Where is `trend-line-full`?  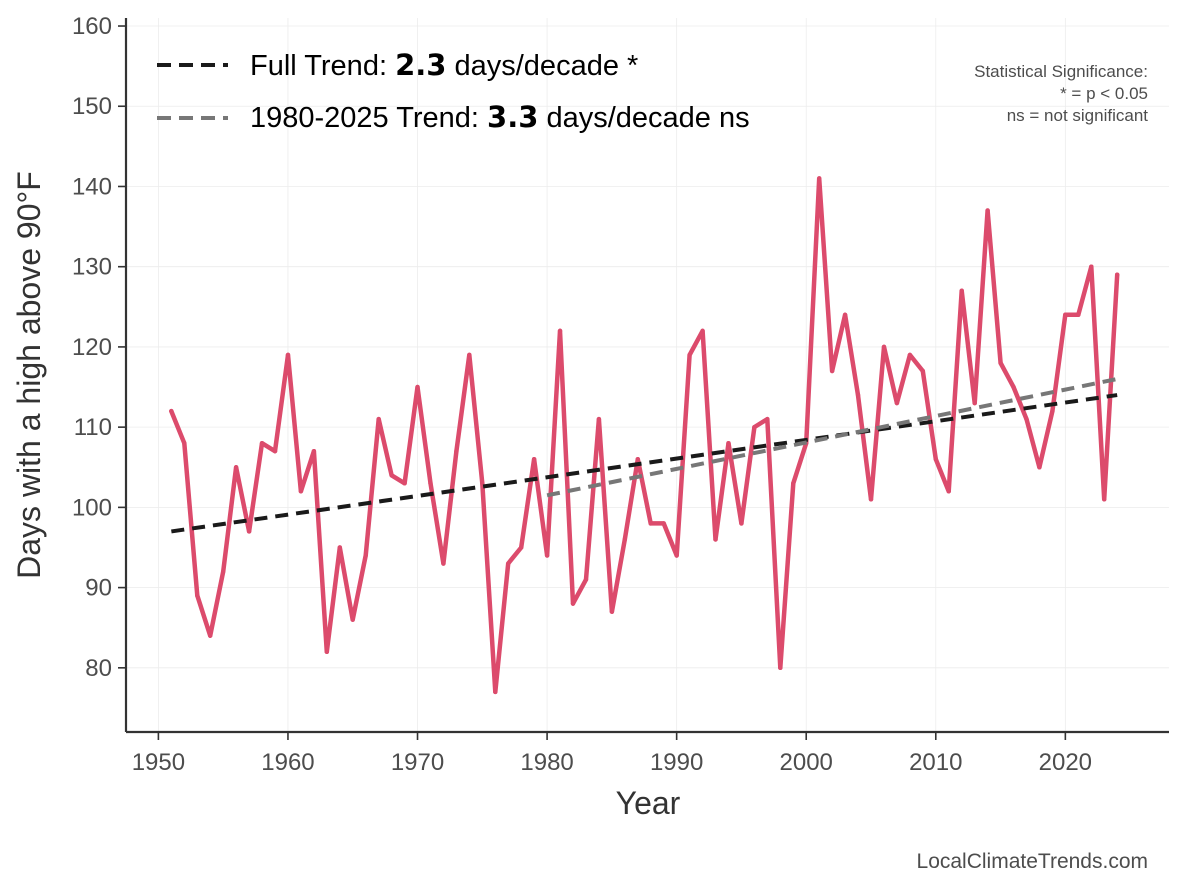 trend-line-full is located at coordinates (644, 463).